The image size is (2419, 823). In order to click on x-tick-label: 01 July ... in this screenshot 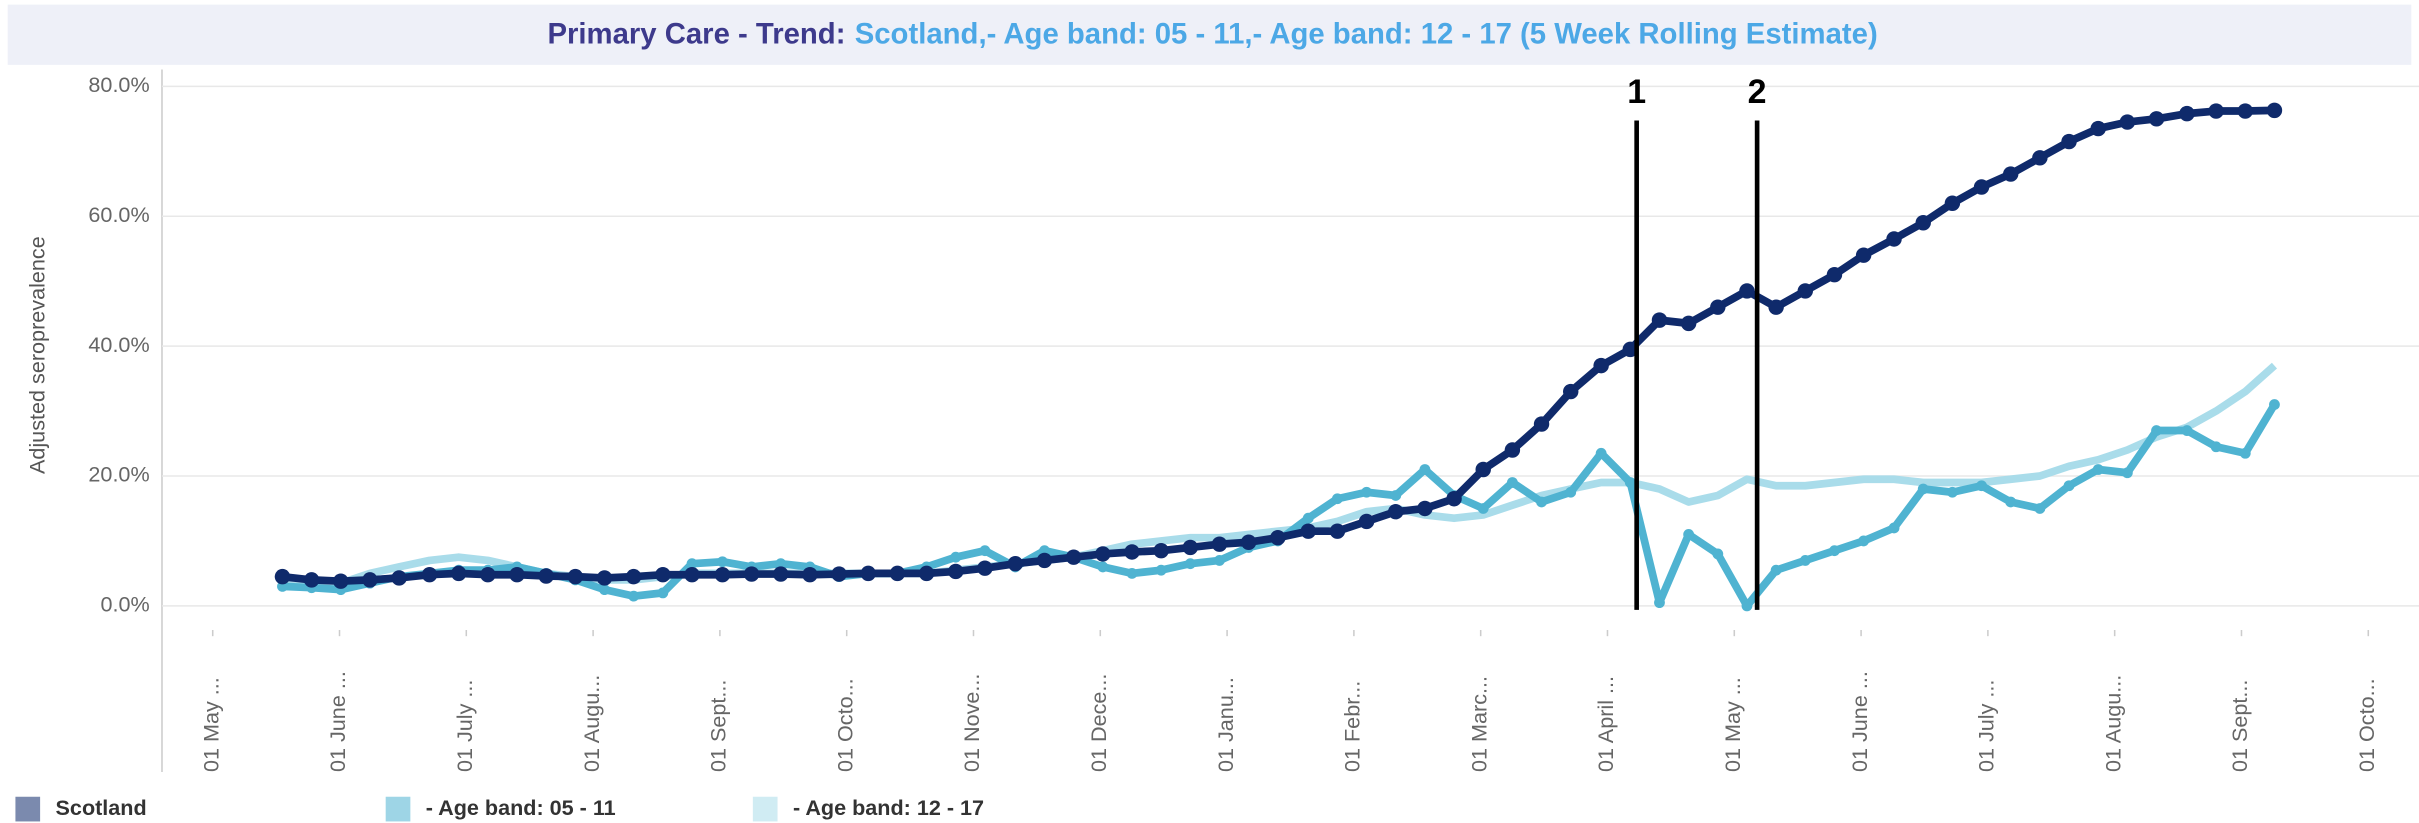, I will do `click(1986, 726)`.